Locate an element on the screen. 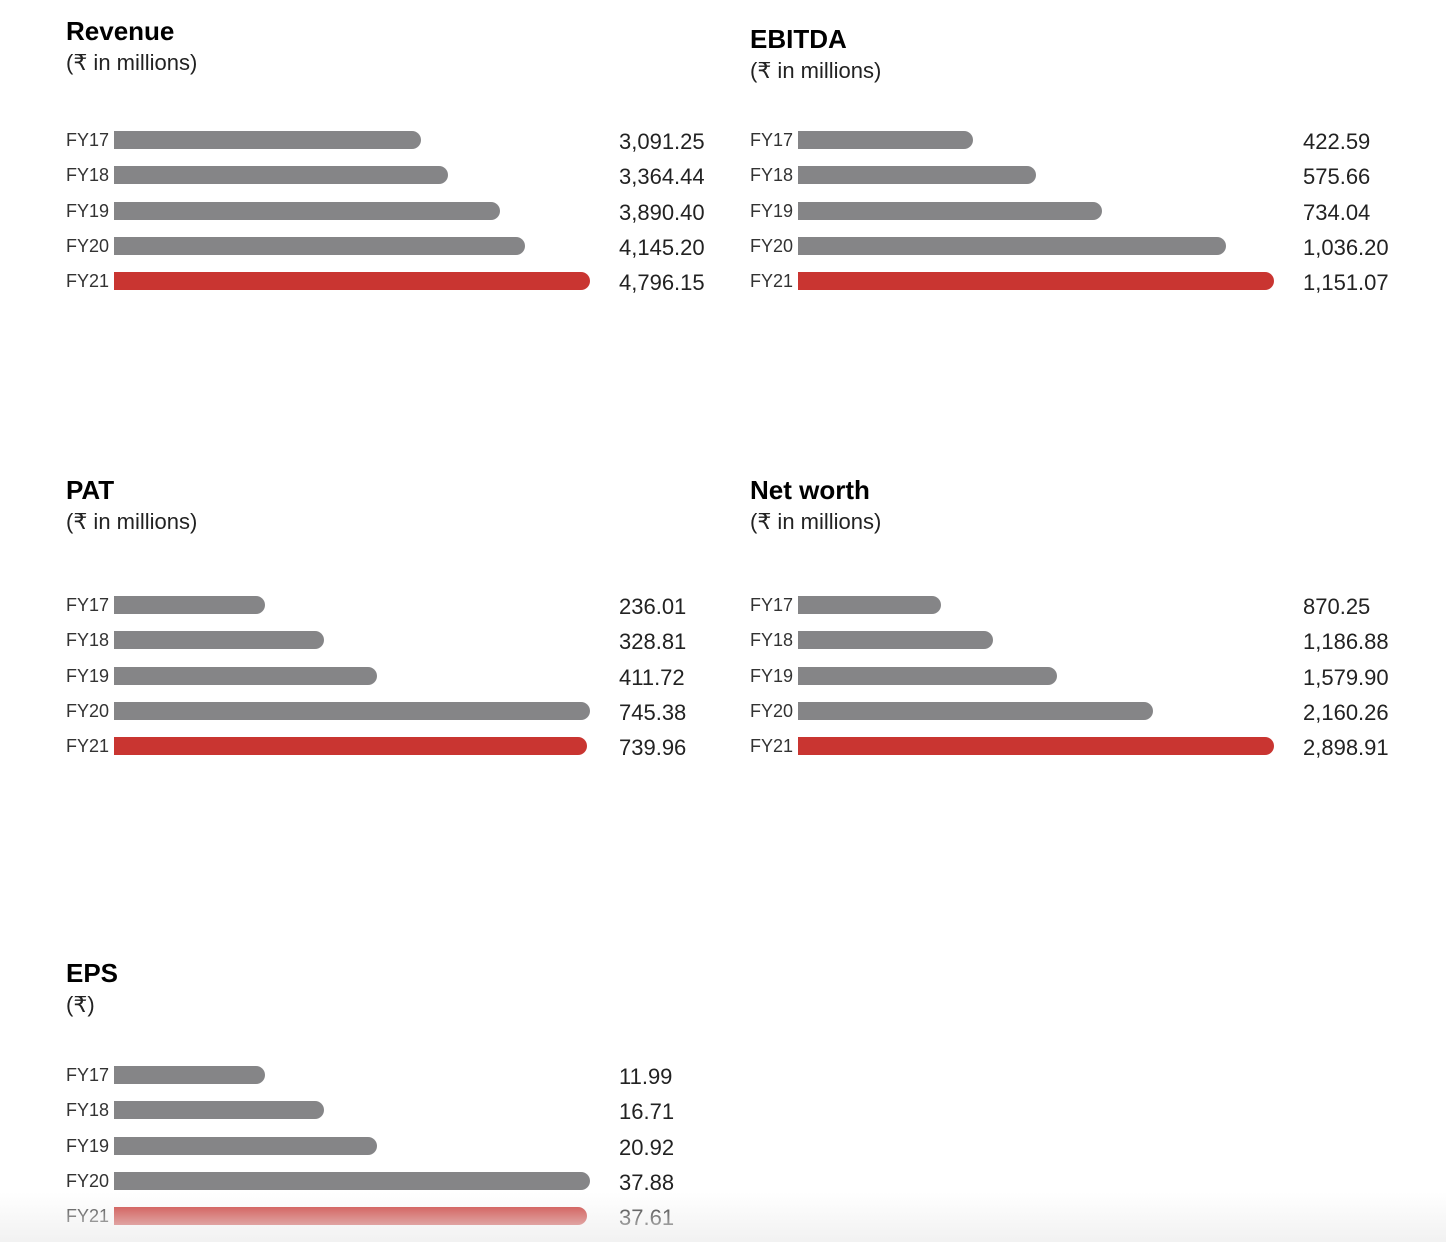  net-worth-row-fy17: FY17 870.25 is located at coordinates (1080, 612).